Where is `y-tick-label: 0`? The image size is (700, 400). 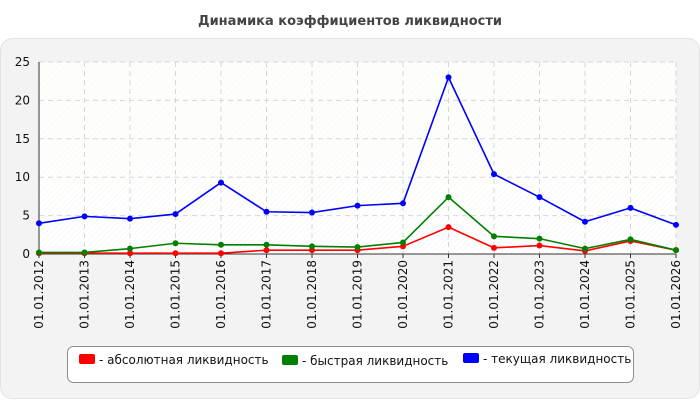
y-tick-label: 0 is located at coordinates (26, 254).